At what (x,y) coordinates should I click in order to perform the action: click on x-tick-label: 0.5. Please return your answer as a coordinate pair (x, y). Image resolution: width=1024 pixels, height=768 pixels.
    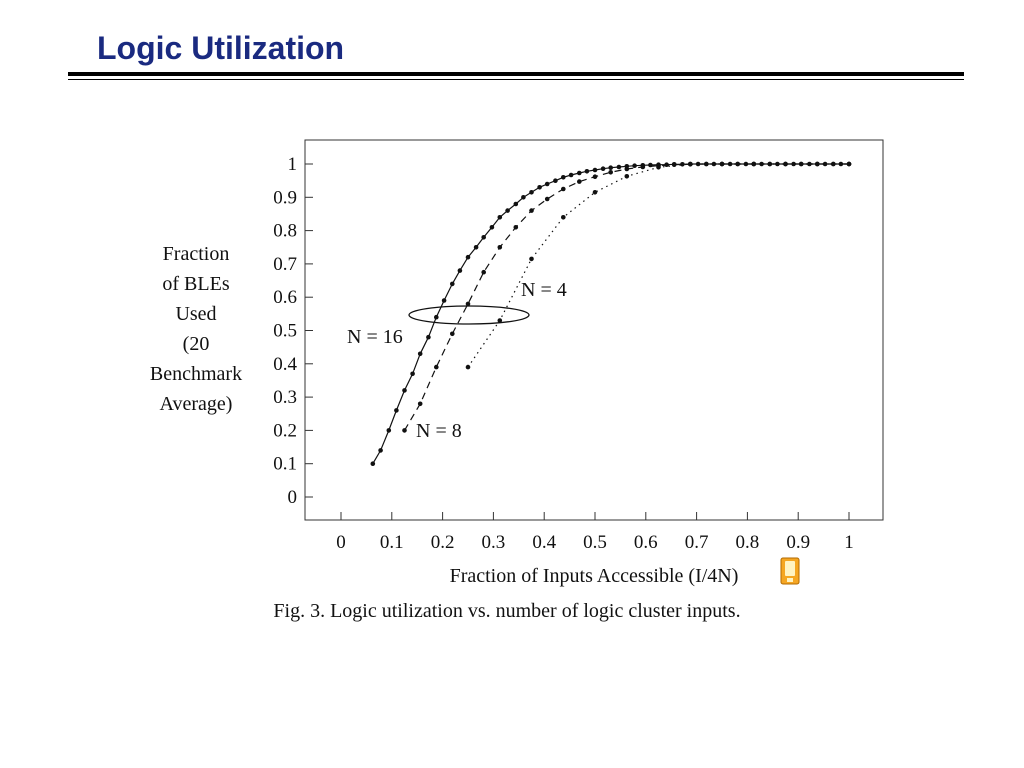
    Looking at the image, I should click on (595, 542).